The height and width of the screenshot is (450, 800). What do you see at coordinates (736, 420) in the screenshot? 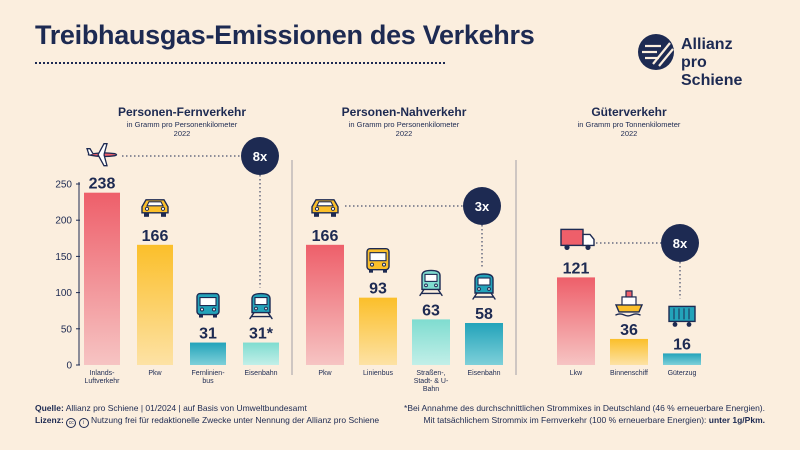
I see `note-line-2-bold: unter 1g/Pkm.` at bounding box center [736, 420].